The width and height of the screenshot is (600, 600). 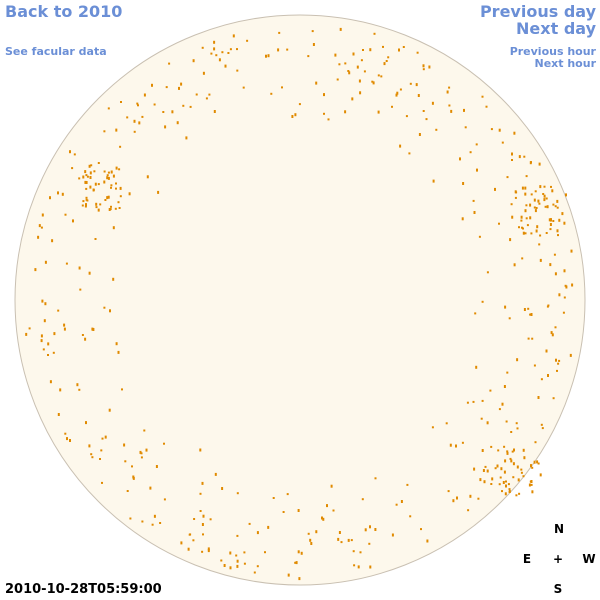 What do you see at coordinates (64, 11) in the screenshot?
I see `back-link: Back to 2010` at bounding box center [64, 11].